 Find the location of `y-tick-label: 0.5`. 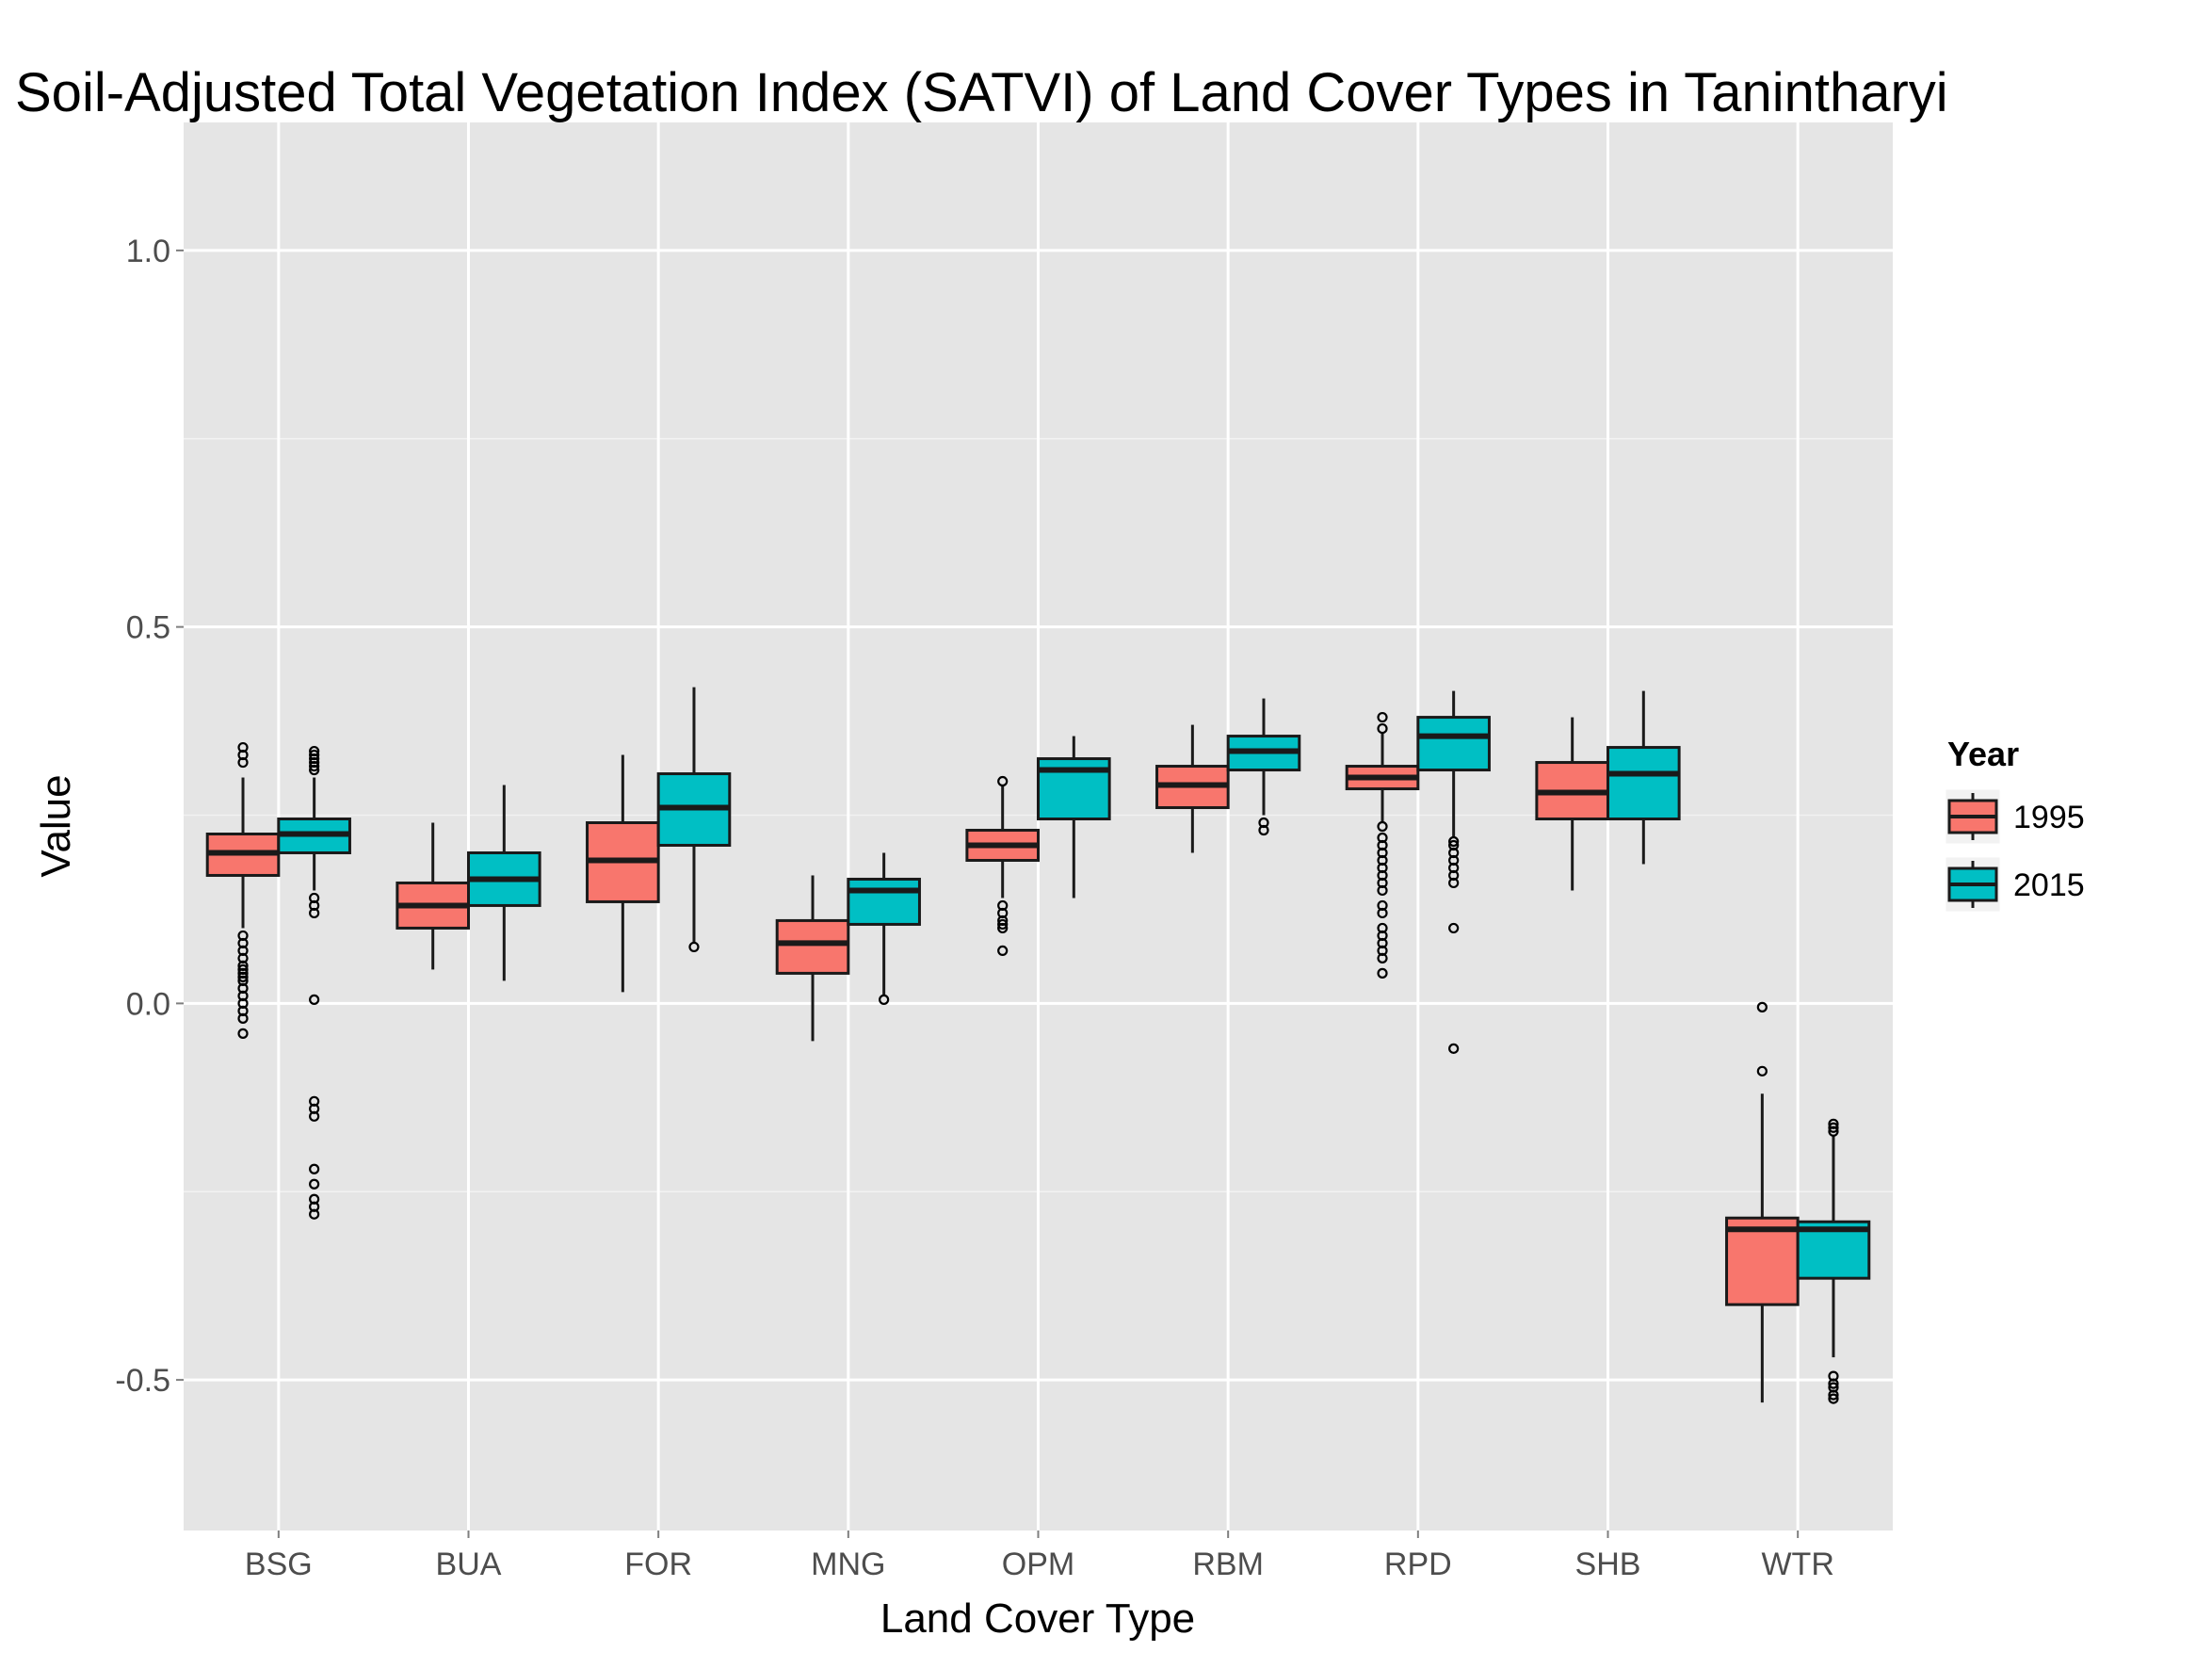

y-tick-label: 0.5 is located at coordinates (148, 628).